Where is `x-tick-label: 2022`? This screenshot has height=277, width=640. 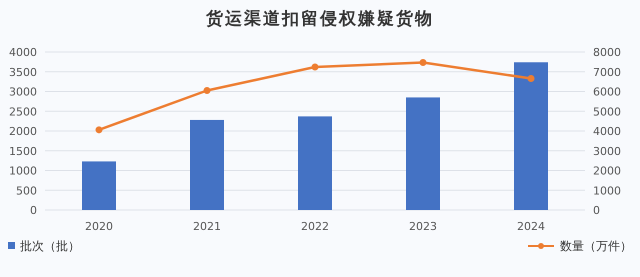 x-tick-label: 2022 is located at coordinates (315, 226).